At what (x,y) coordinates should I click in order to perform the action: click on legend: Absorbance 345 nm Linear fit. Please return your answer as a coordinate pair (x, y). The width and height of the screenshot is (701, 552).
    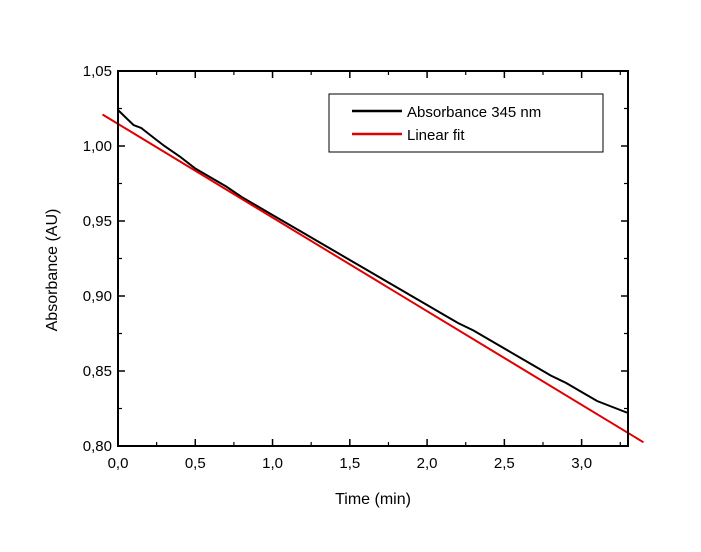
    Looking at the image, I should click on (466, 123).